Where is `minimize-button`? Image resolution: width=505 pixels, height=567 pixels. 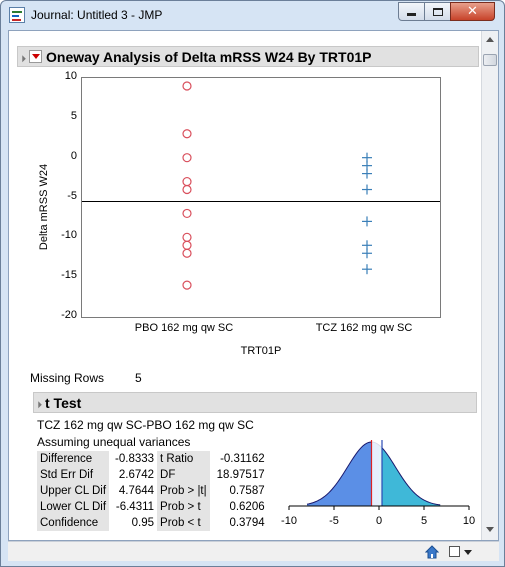
minimize-button is located at coordinates (411, 11).